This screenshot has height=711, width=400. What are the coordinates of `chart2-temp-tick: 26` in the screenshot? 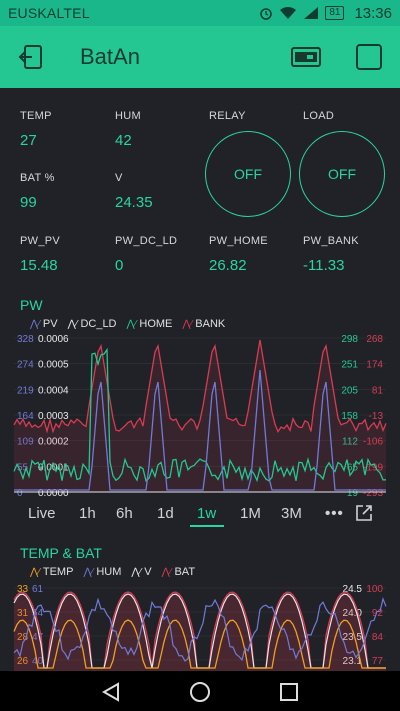 It's located at (23, 661).